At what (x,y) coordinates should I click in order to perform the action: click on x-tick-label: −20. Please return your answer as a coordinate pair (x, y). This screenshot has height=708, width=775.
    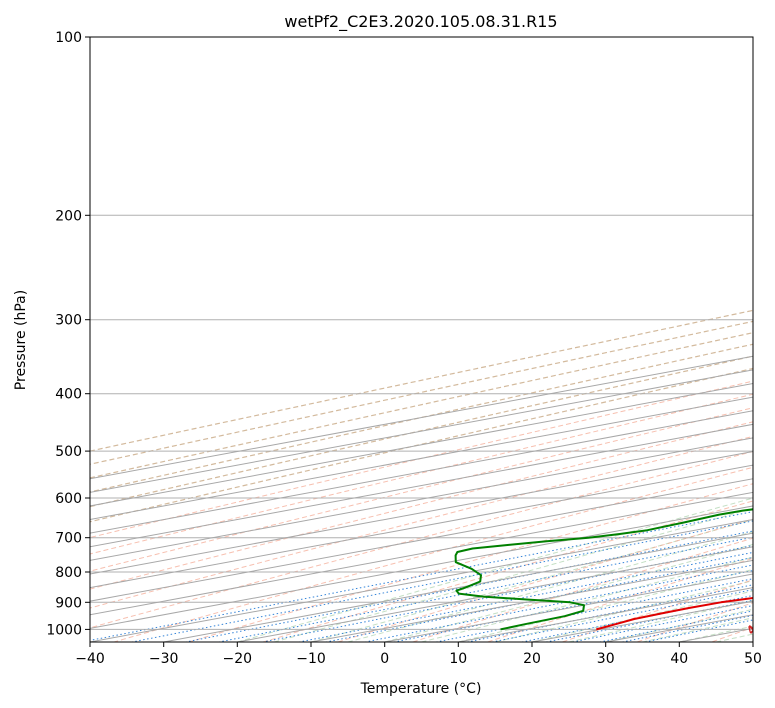
    Looking at the image, I should click on (238, 659).